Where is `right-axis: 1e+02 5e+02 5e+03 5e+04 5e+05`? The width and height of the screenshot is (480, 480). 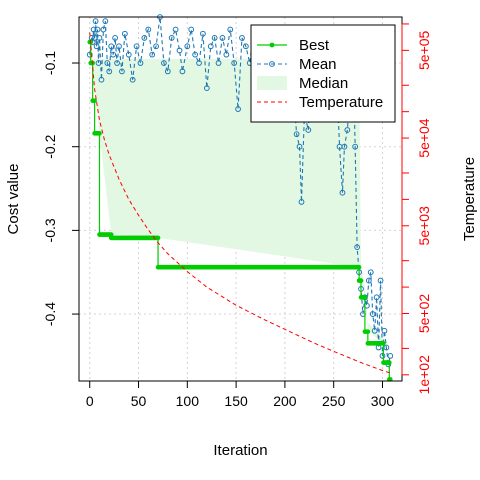
right-axis: 1e+02 5e+02 5e+03 5e+04 5e+05 is located at coordinates (416, 209).